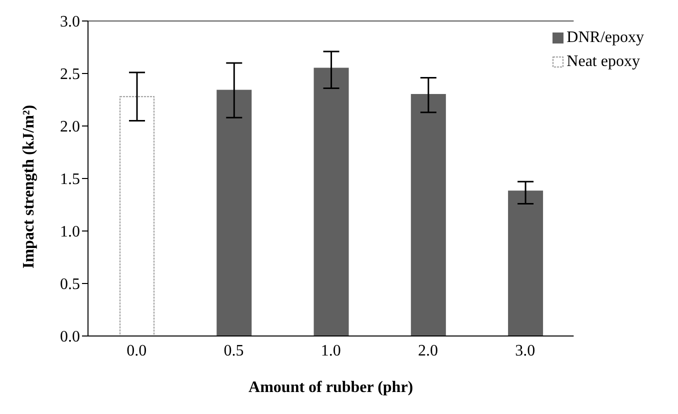 Image resolution: width=678 pixels, height=414 pixels. Describe the element at coordinates (330, 351) in the screenshot. I see `x-tick-label: 1.0` at that location.